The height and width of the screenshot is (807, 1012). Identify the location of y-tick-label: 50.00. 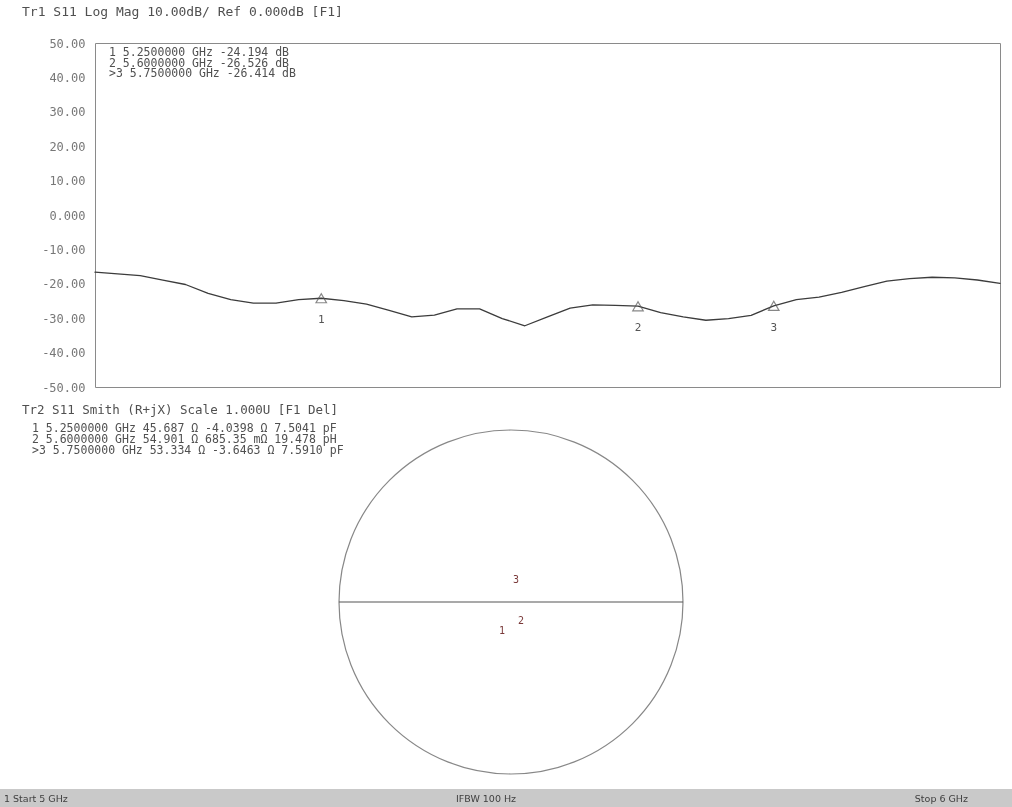
(67, 43).